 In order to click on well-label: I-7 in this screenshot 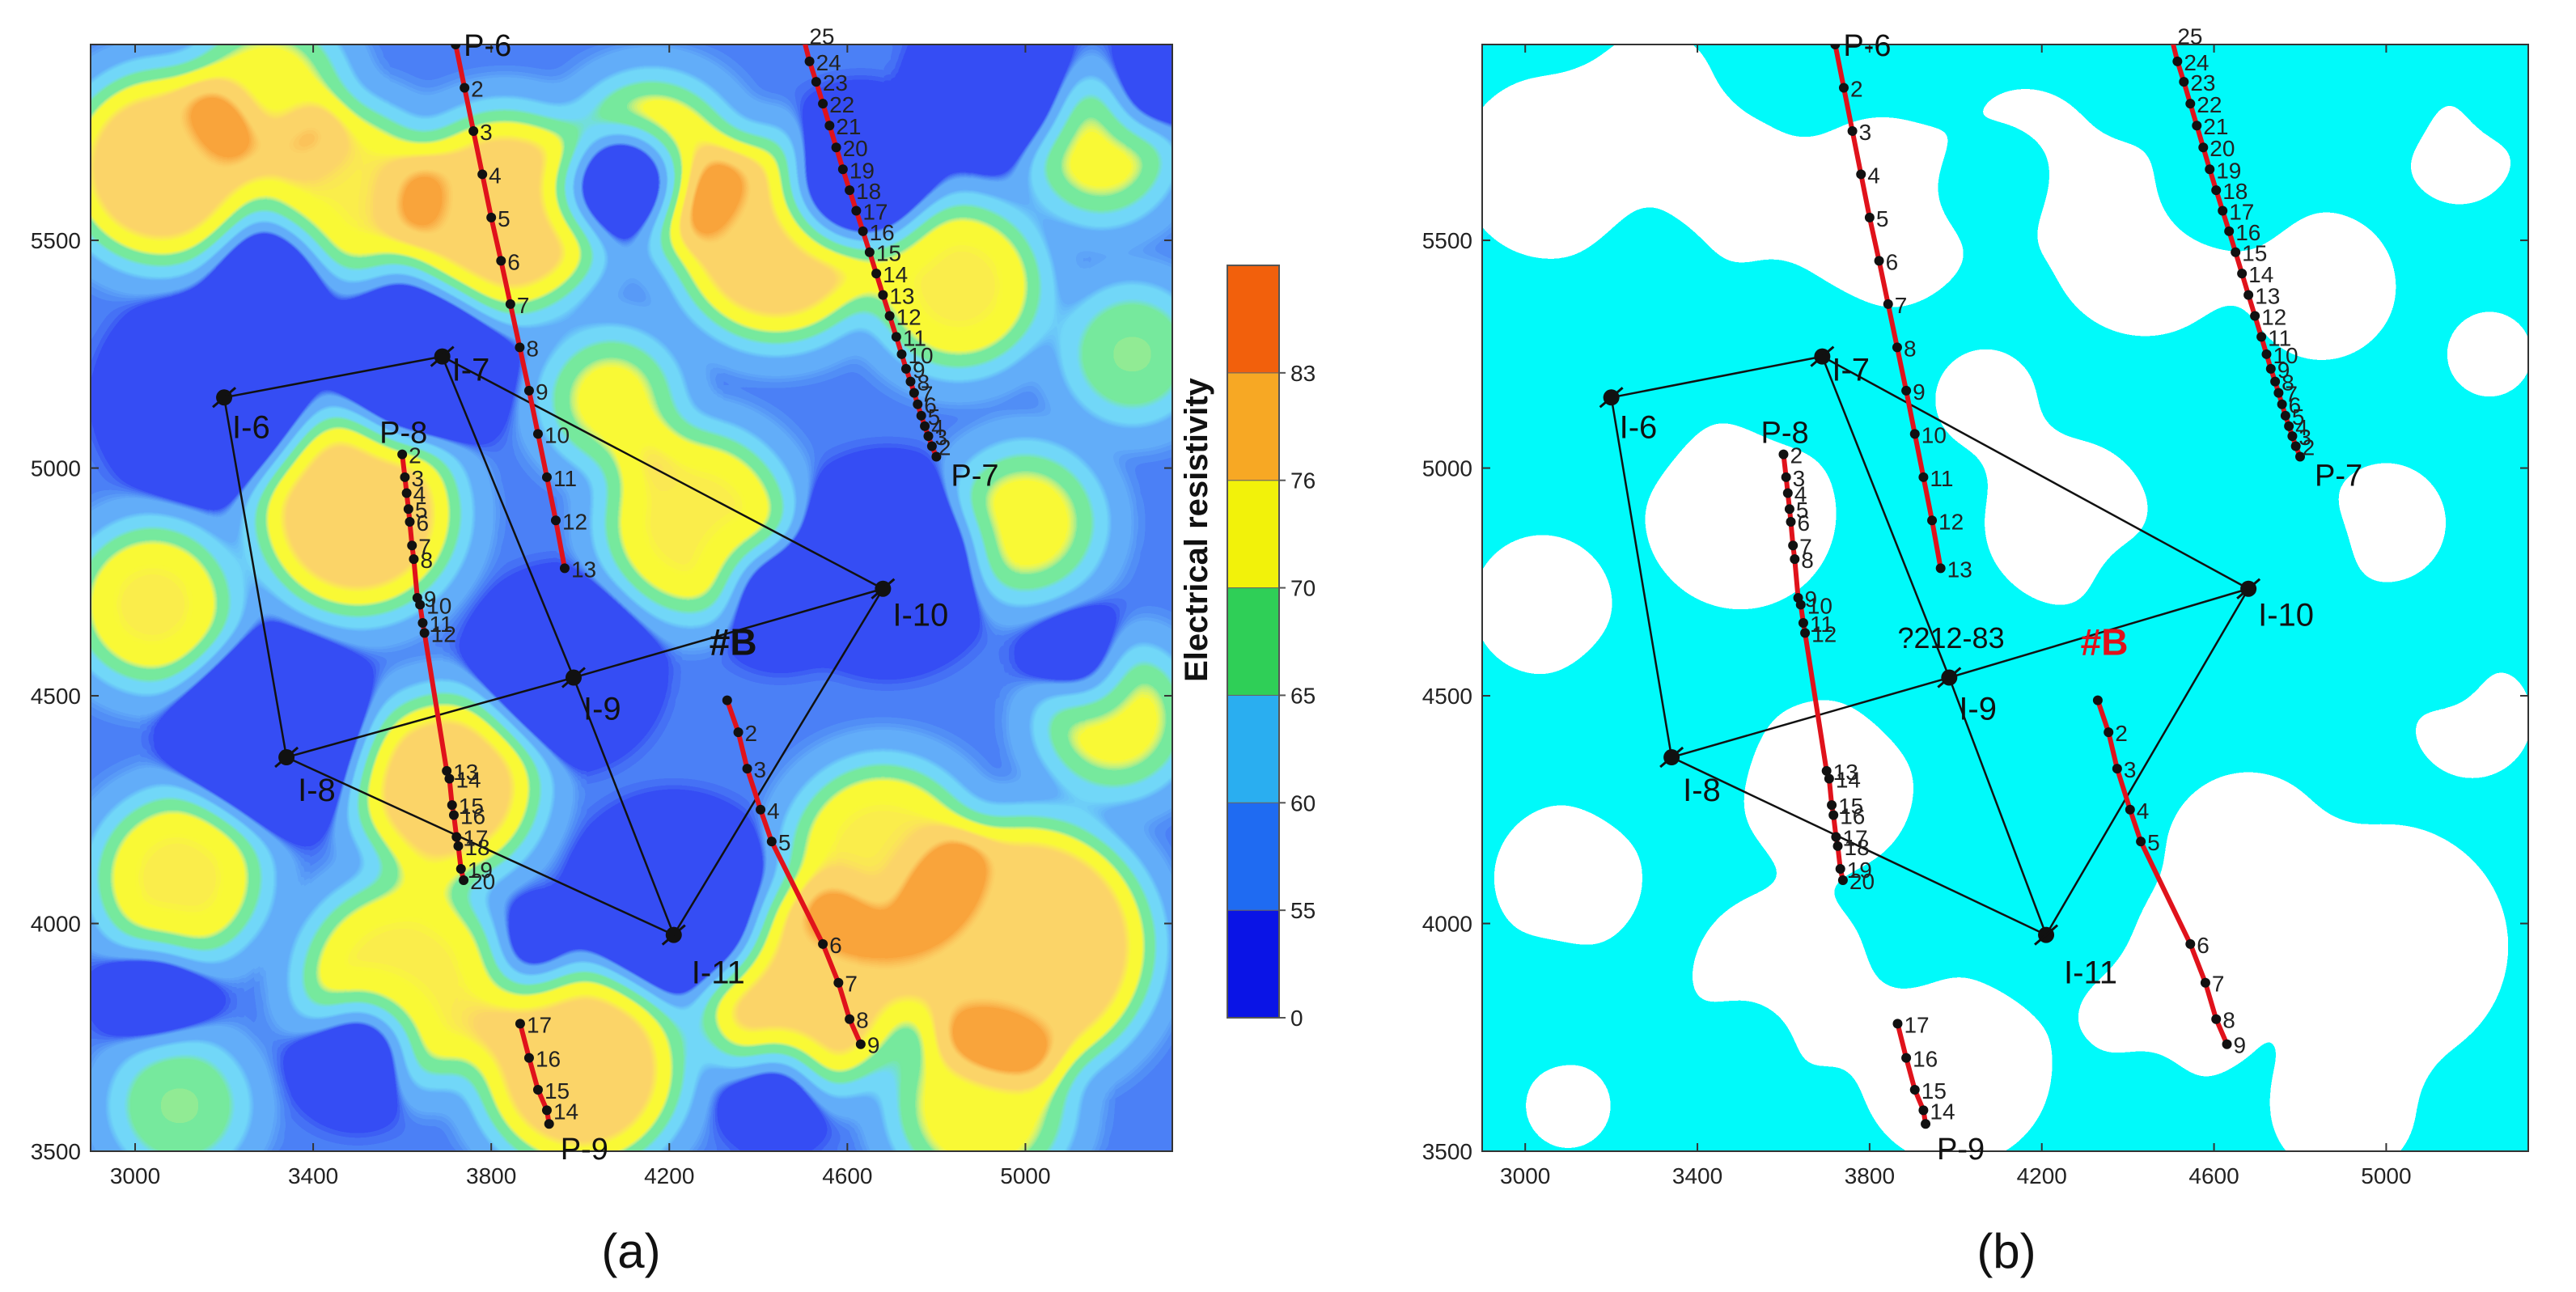, I will do `click(471, 371)`.